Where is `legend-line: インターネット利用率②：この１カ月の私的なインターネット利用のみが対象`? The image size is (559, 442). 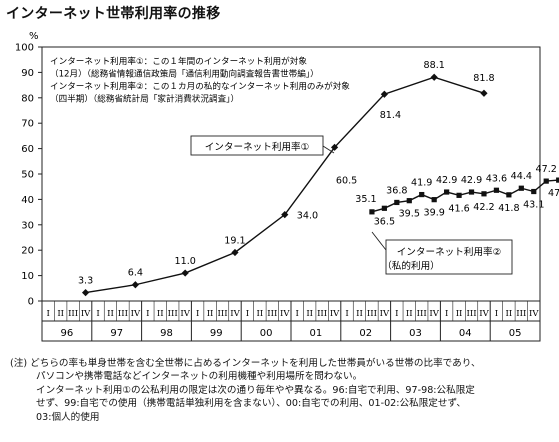 legend-line: インターネット利用率②：この１カ月の私的なインターネット利用のみが対象 is located at coordinates (200, 86).